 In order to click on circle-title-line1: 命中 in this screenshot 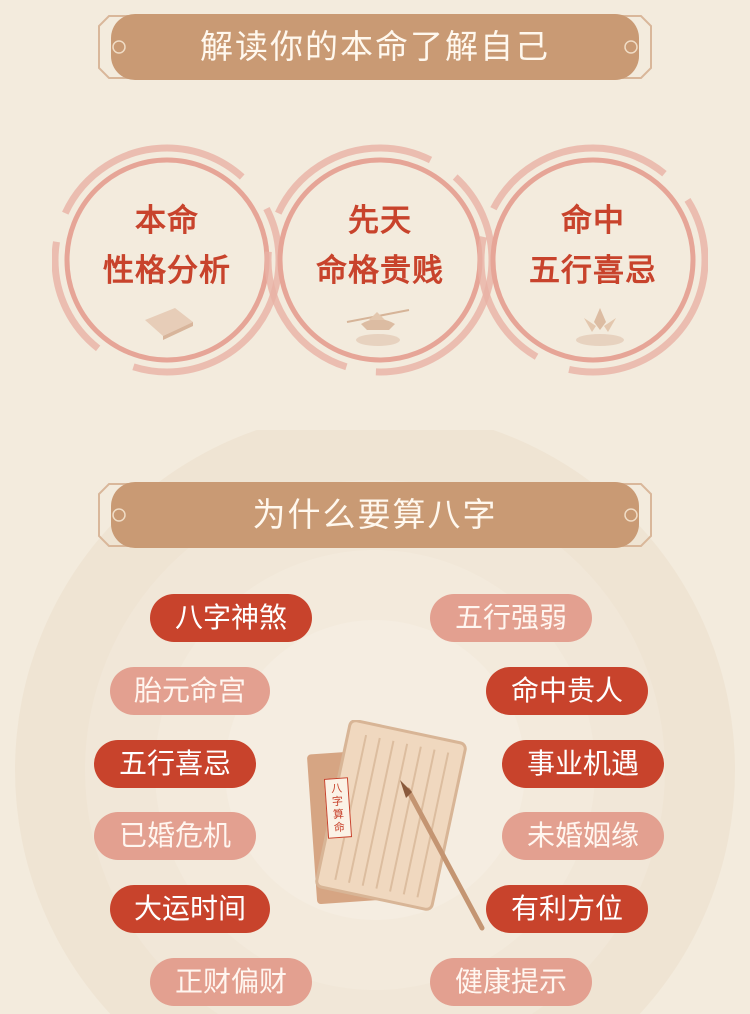, I will do `click(593, 221)`.